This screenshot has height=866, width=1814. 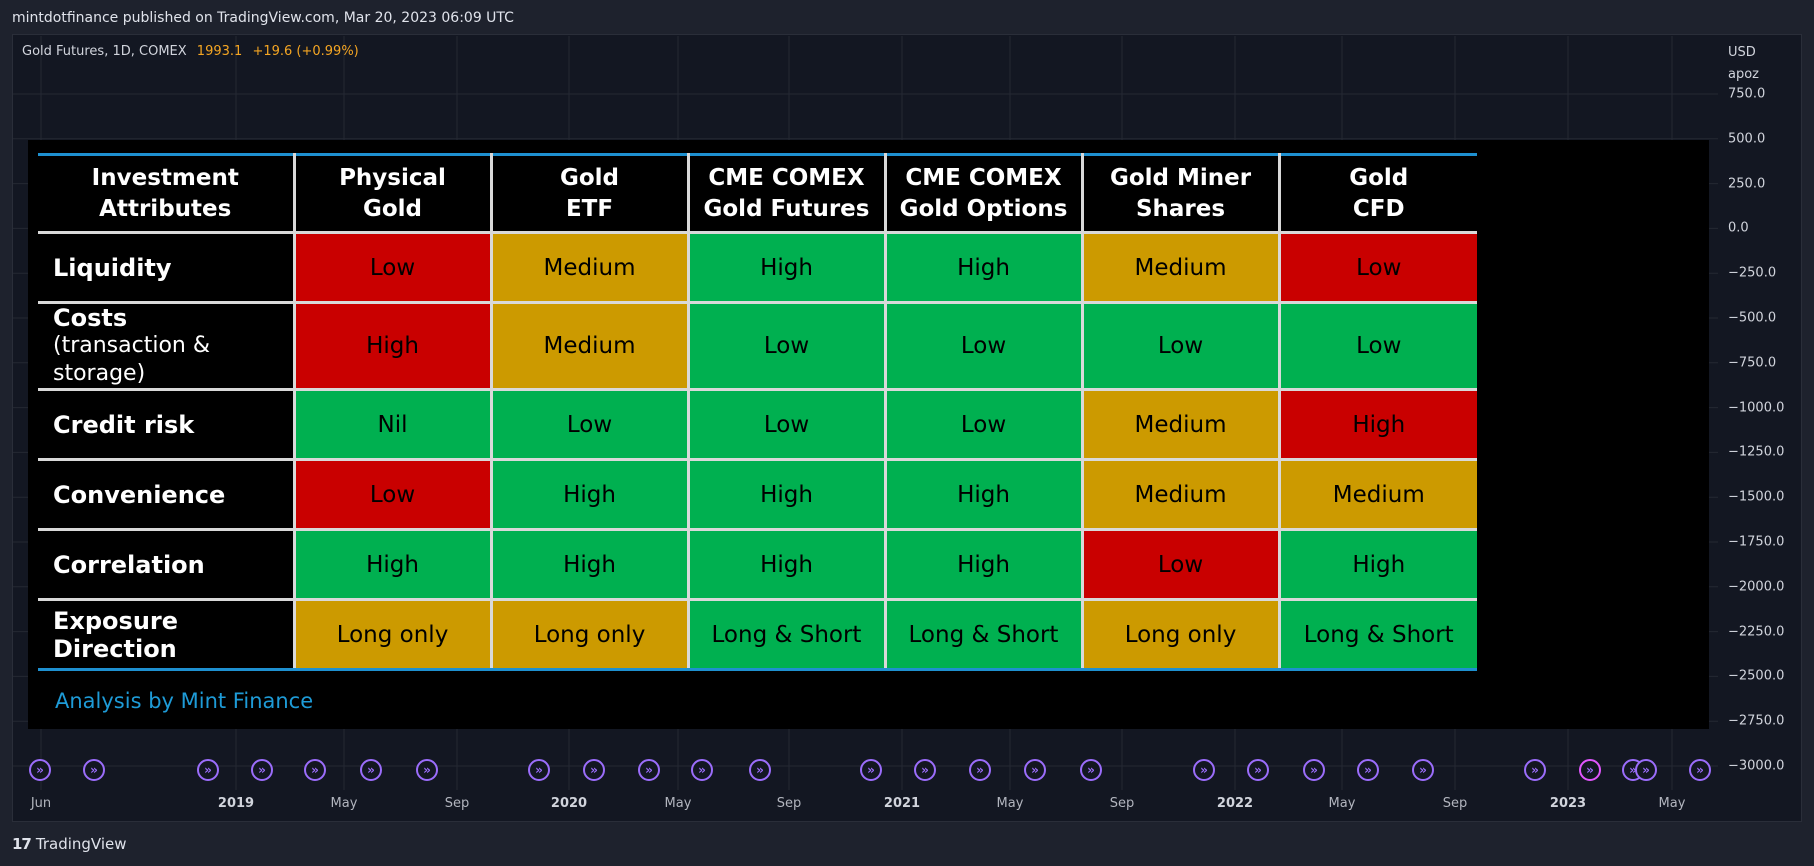 What do you see at coordinates (22, 844) in the screenshot?
I see `tradingview-logo-icon: 17` at bounding box center [22, 844].